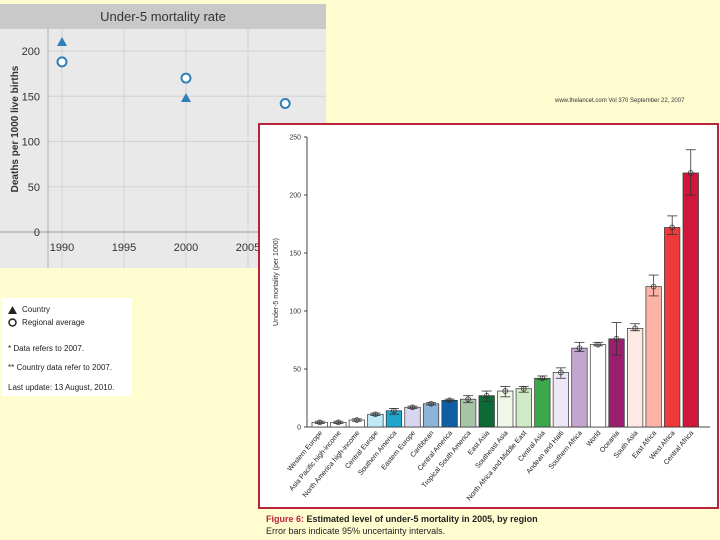  What do you see at coordinates (295, 138) in the screenshot?
I see `right-y-tick-label: 250` at bounding box center [295, 138].